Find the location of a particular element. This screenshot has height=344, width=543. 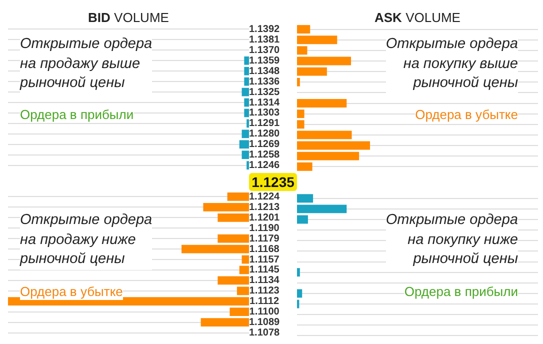

y-tick-label: 1.1258 is located at coordinates (264, 155).